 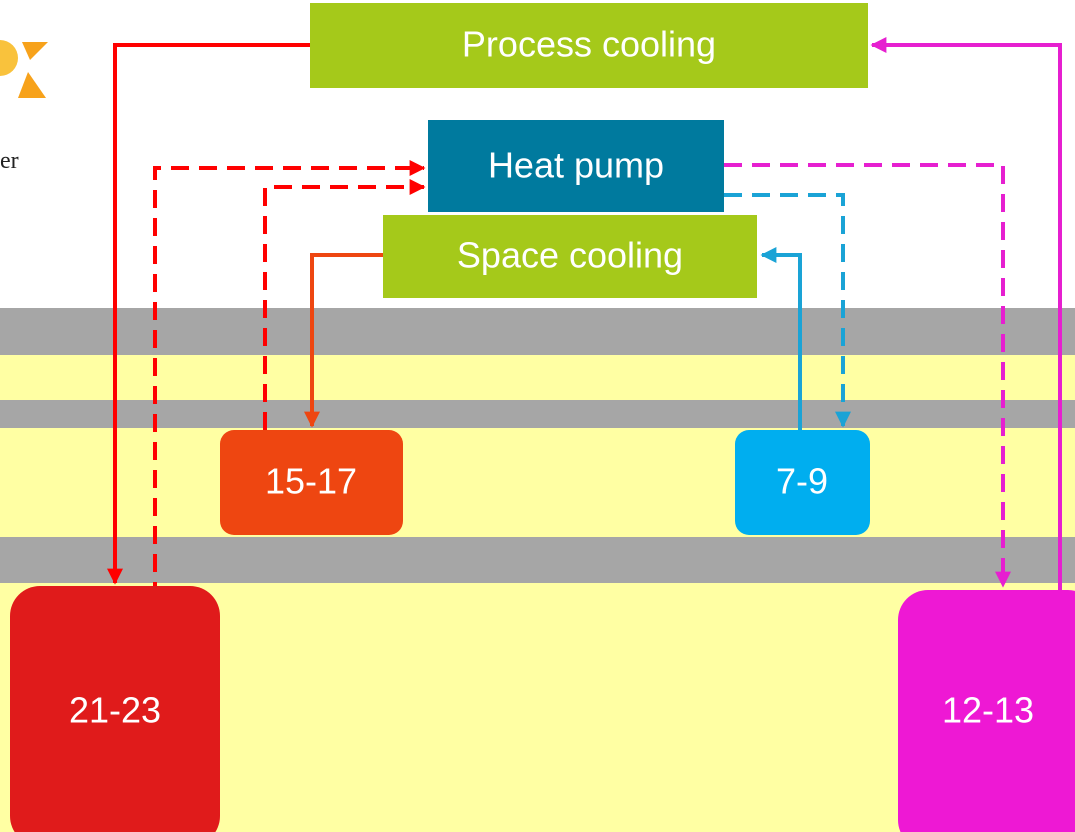 I want to click on logo: er, so click(x=24, y=107).